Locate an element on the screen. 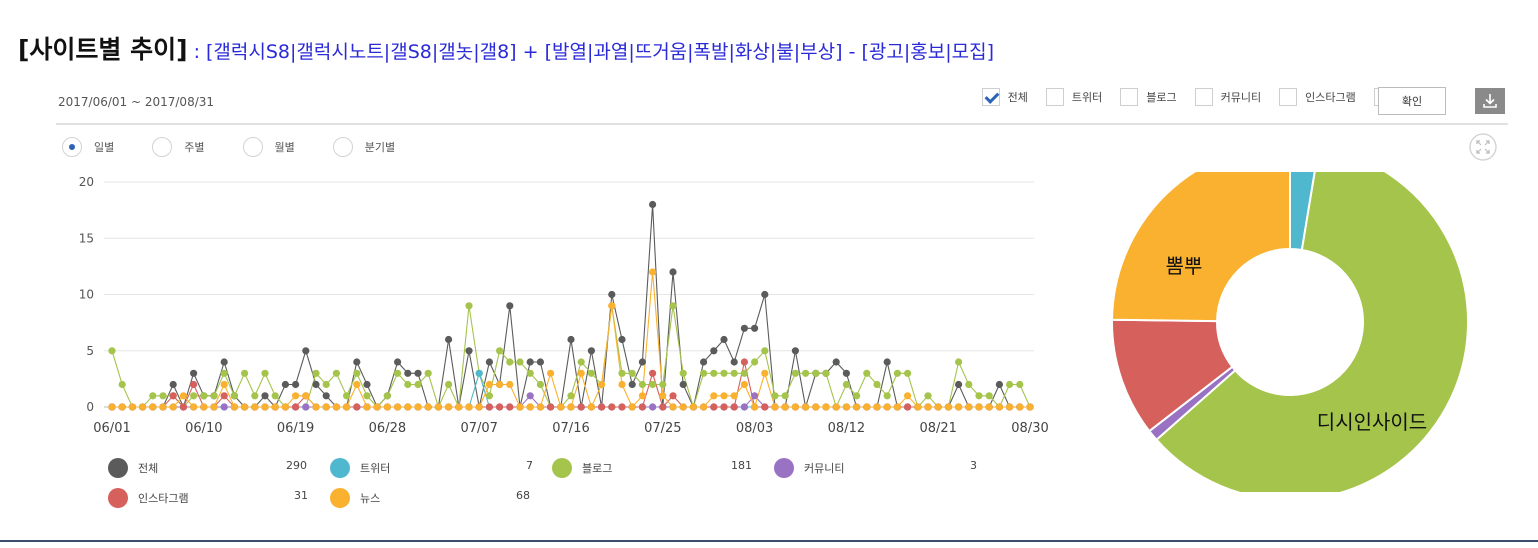  legend-item-twitter: 트위터 is located at coordinates (360, 468).